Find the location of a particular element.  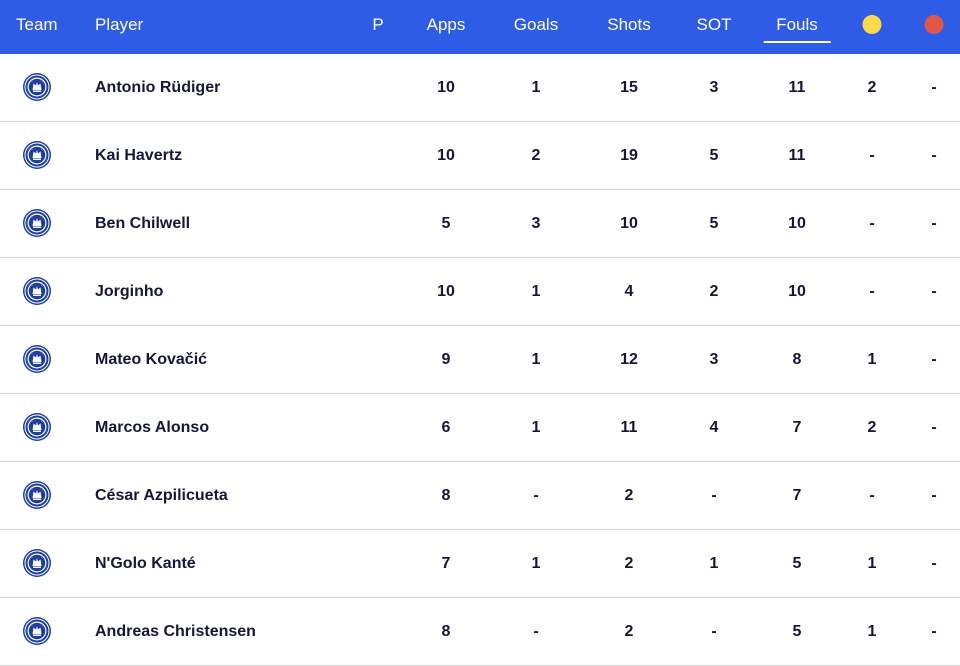

table-row: Mateo Kovačić 9 1 12 3 8 1 - is located at coordinates (480, 360).